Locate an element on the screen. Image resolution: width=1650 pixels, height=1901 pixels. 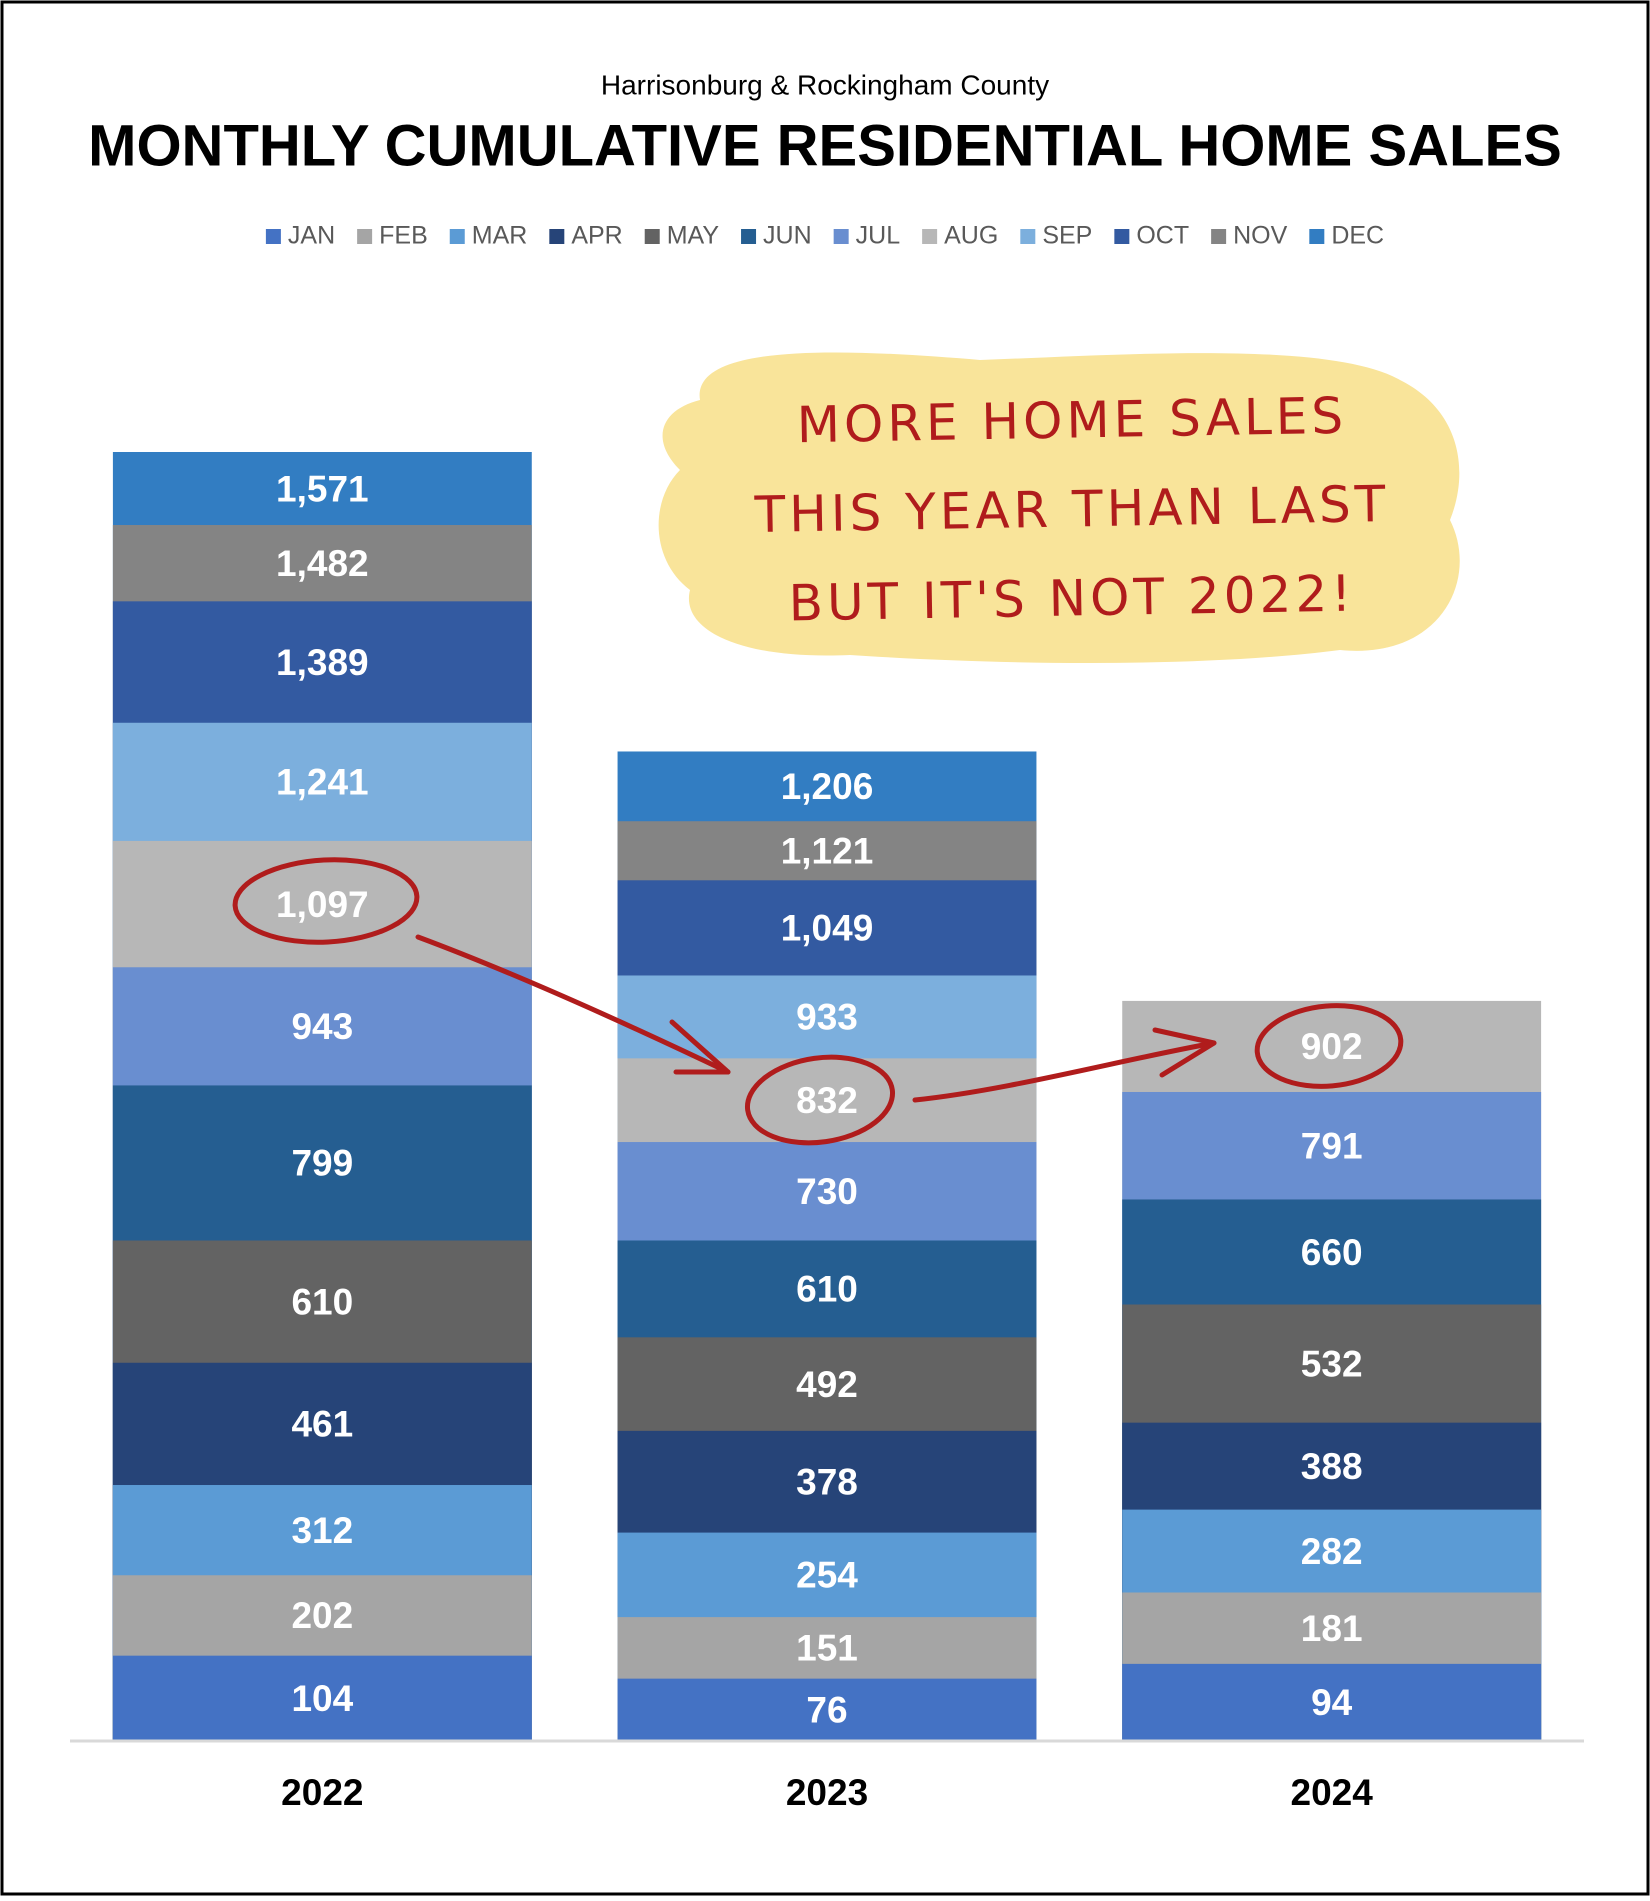
data-label: 1,049 is located at coordinates (827, 928).